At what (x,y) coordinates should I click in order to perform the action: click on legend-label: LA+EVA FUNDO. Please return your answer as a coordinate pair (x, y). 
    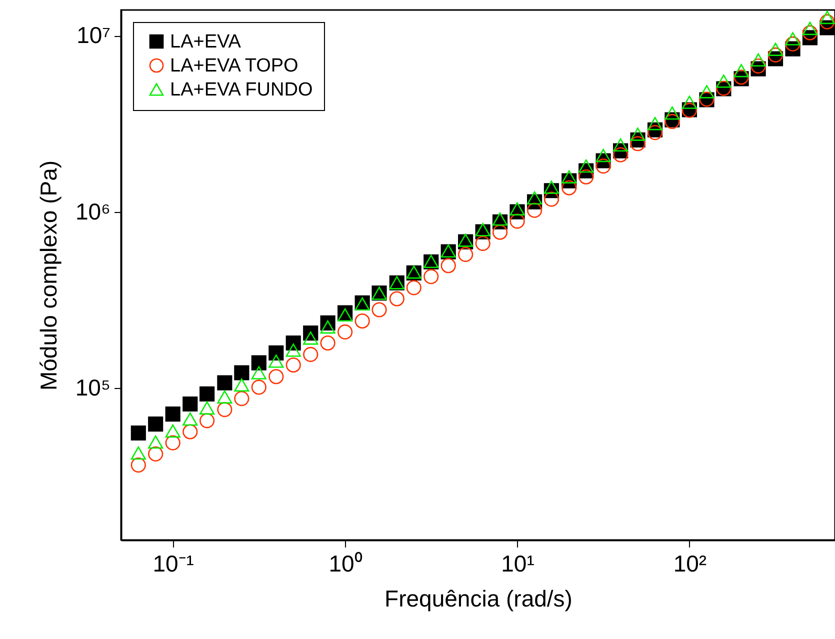
    Looking at the image, I should click on (241, 90).